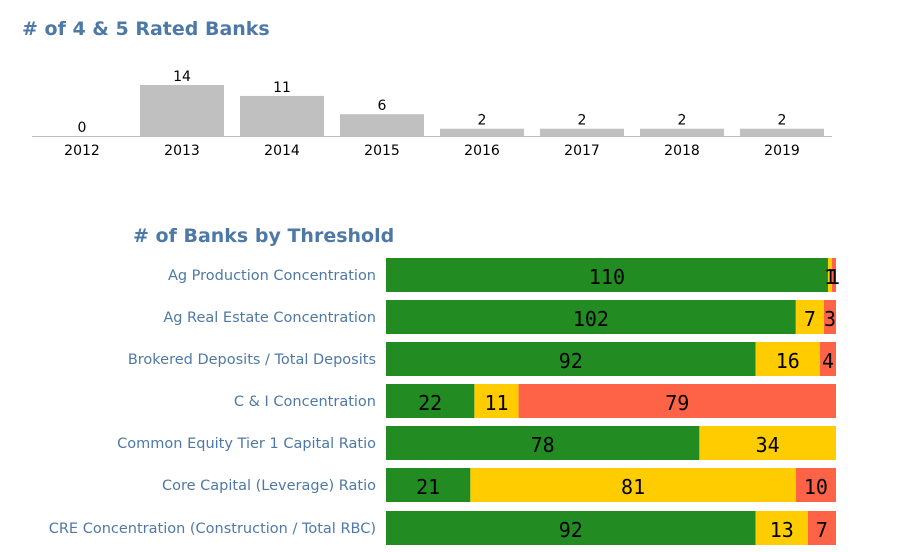 The width and height of the screenshot is (904, 552). What do you see at coordinates (782, 132) in the screenshot?
I see `bar-2019` at bounding box center [782, 132].